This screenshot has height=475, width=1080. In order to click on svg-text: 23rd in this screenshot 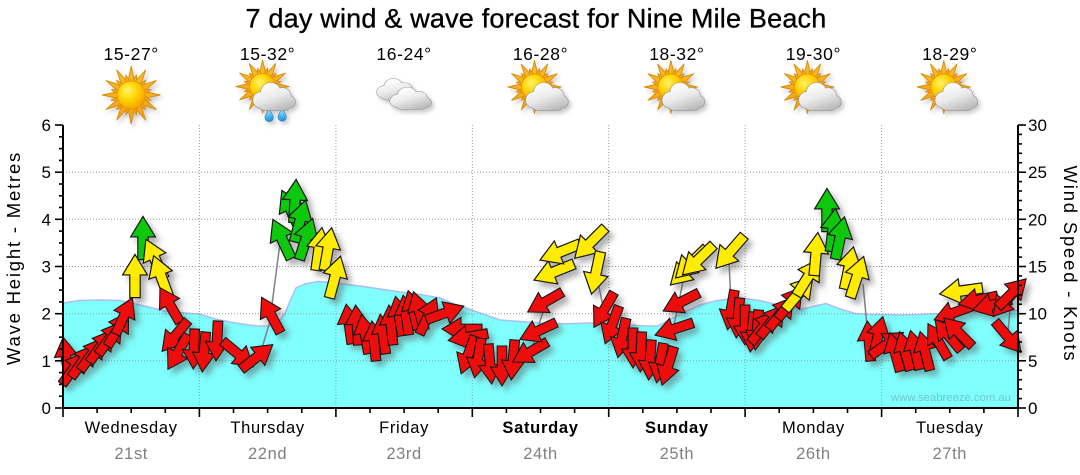, I will do `click(403, 454)`.